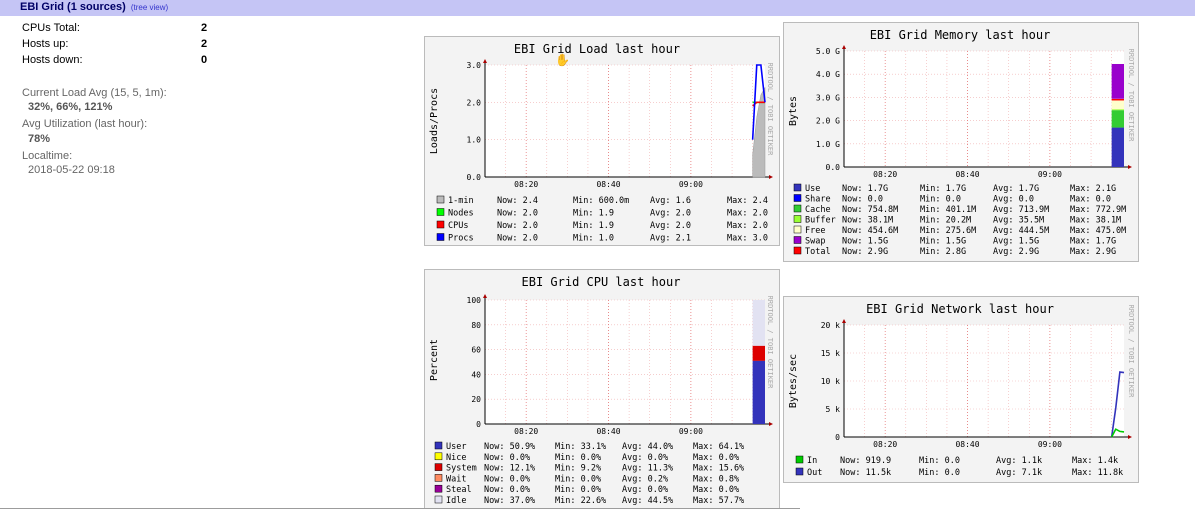 This screenshot has height=513, width=1195. What do you see at coordinates (960, 309) in the screenshot?
I see `chart-title: EBI Grid Network last hour` at bounding box center [960, 309].